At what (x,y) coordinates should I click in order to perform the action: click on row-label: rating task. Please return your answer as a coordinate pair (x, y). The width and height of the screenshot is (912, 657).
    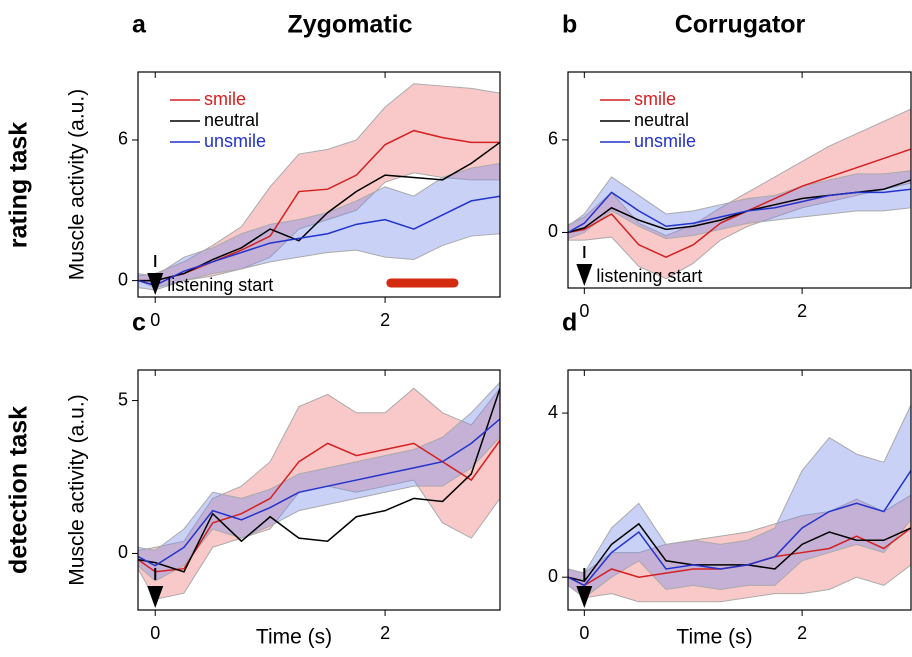
    Looking at the image, I should click on (19, 185).